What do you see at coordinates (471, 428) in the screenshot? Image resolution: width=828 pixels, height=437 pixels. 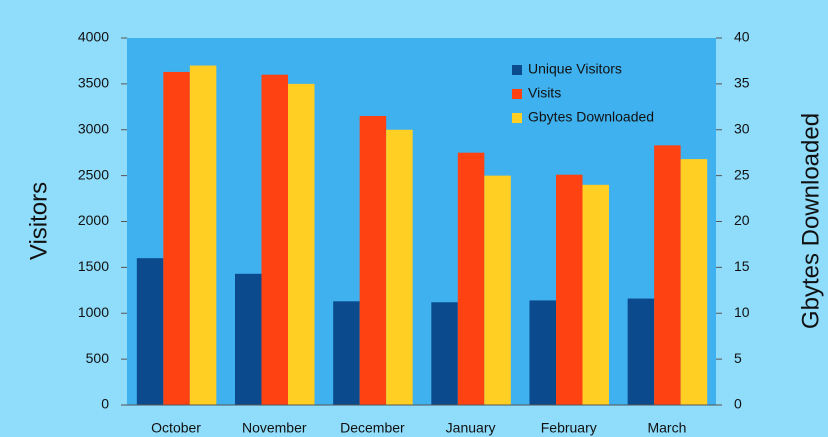 I see `x-tick-label: January` at bounding box center [471, 428].